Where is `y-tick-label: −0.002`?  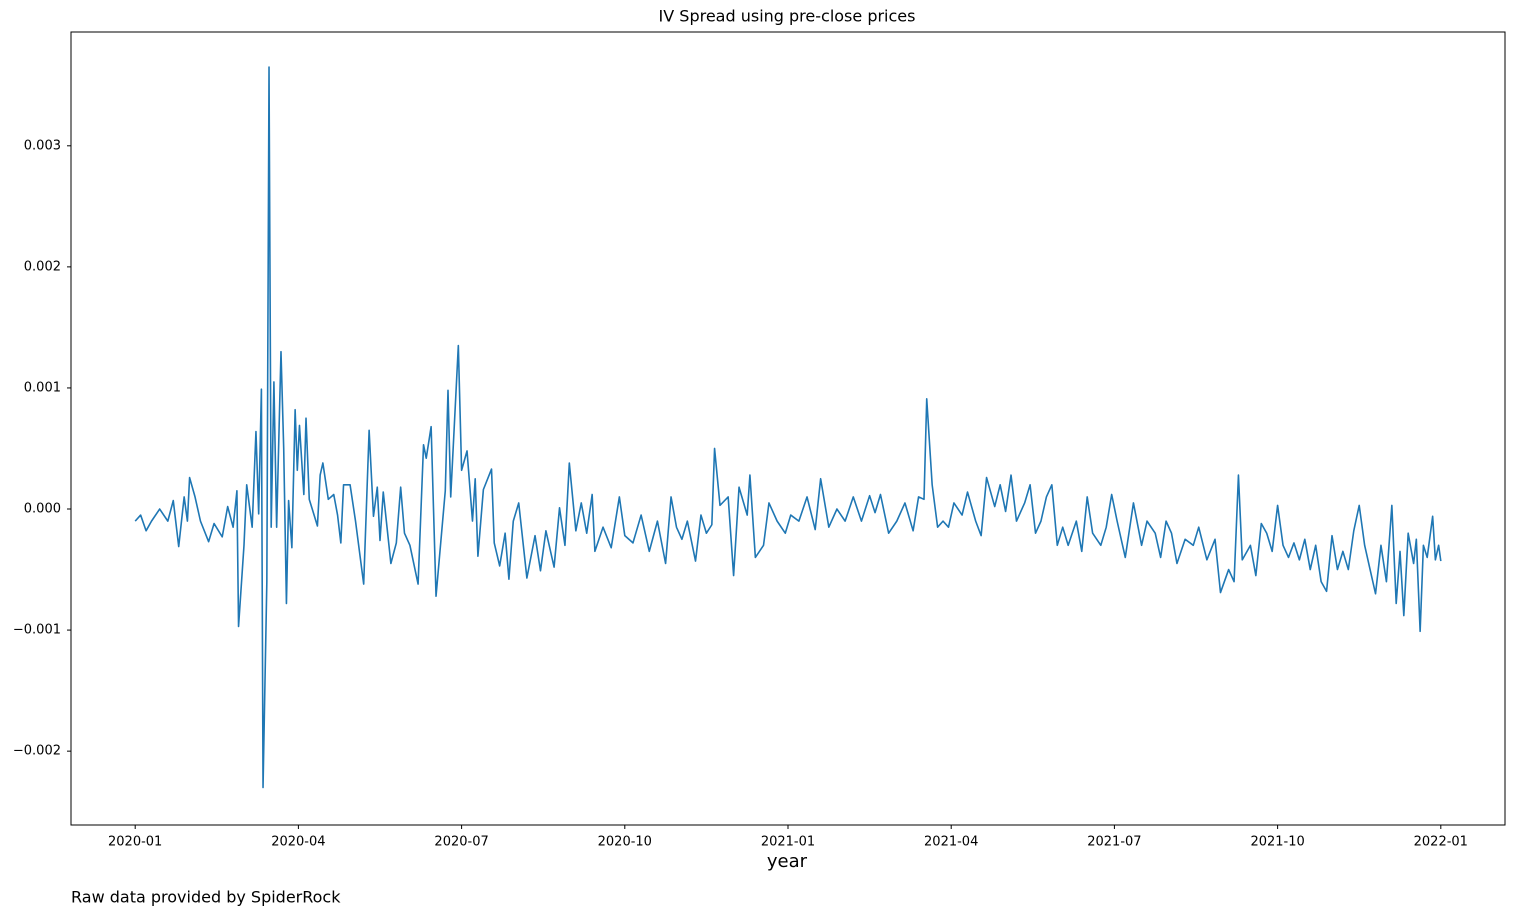 y-tick-label: −0.002 is located at coordinates (37, 751).